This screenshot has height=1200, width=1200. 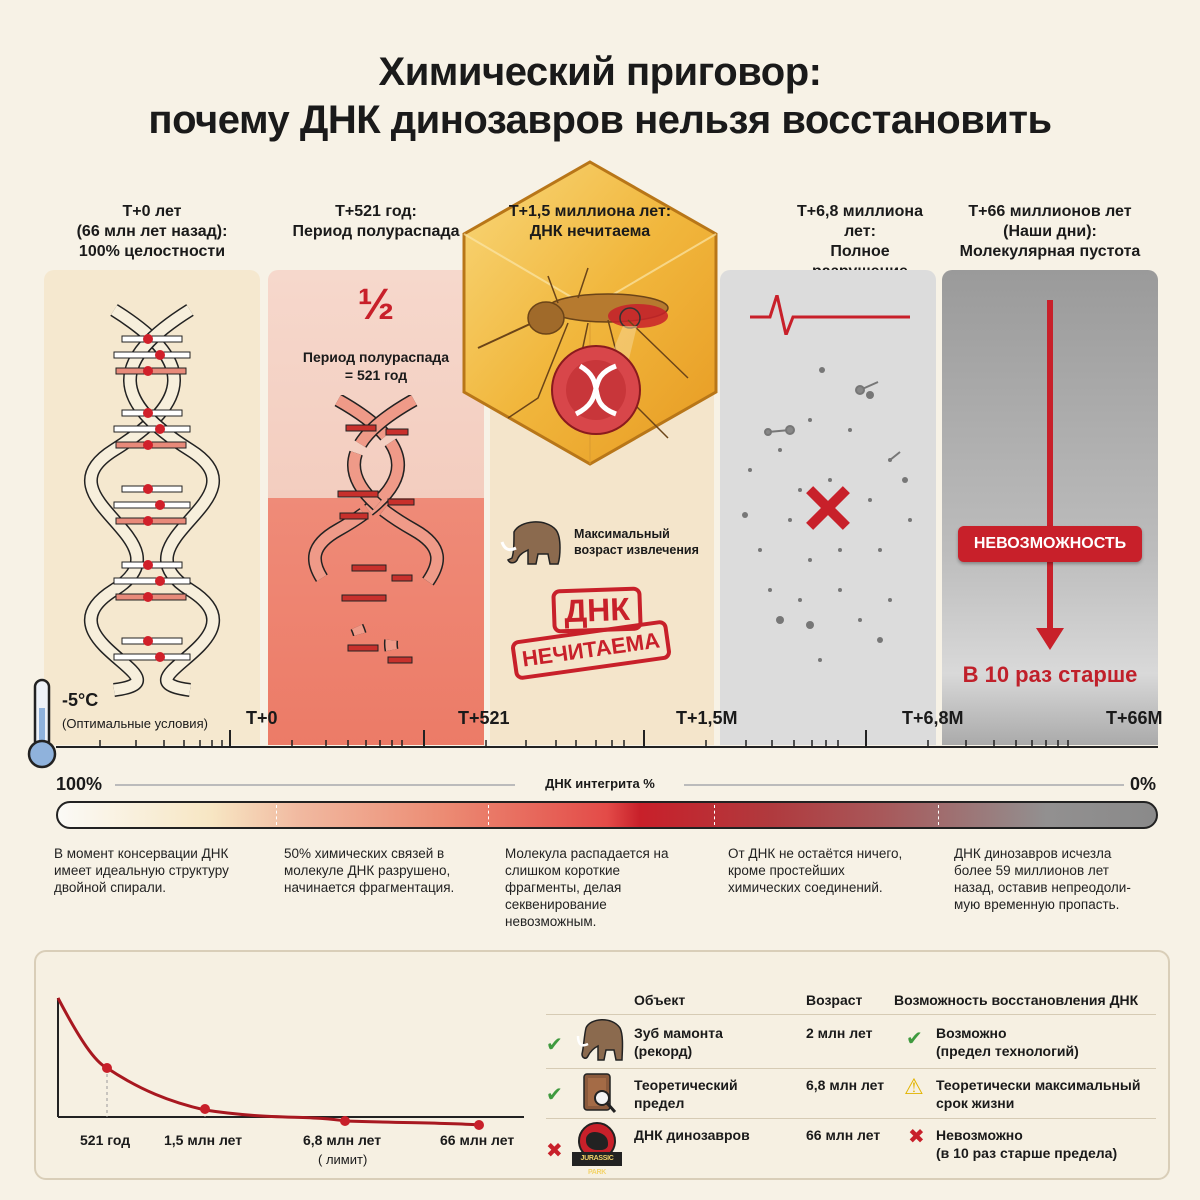 What do you see at coordinates (839, 1033) in the screenshot?
I see `object-age: 2 млн лет` at bounding box center [839, 1033].